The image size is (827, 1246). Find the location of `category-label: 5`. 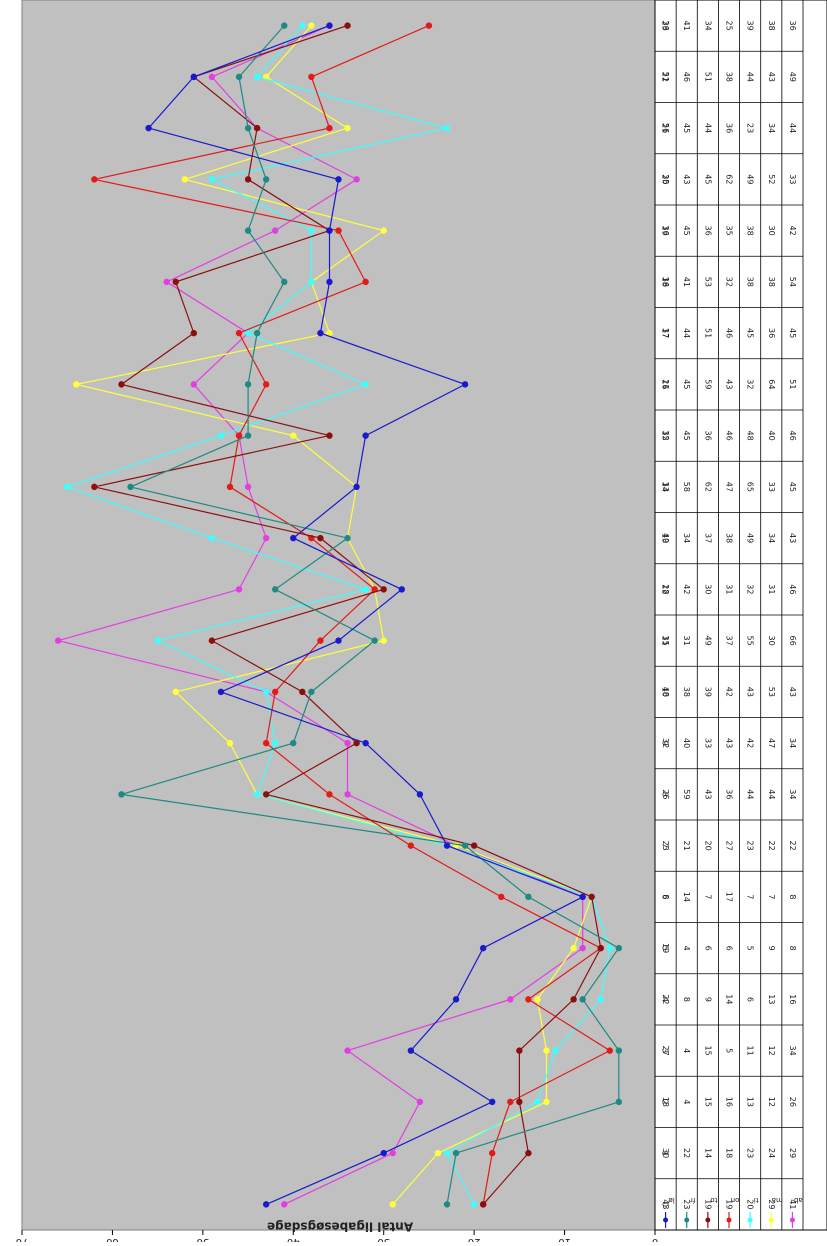

category-label: 5 is located at coordinates (665, 948).